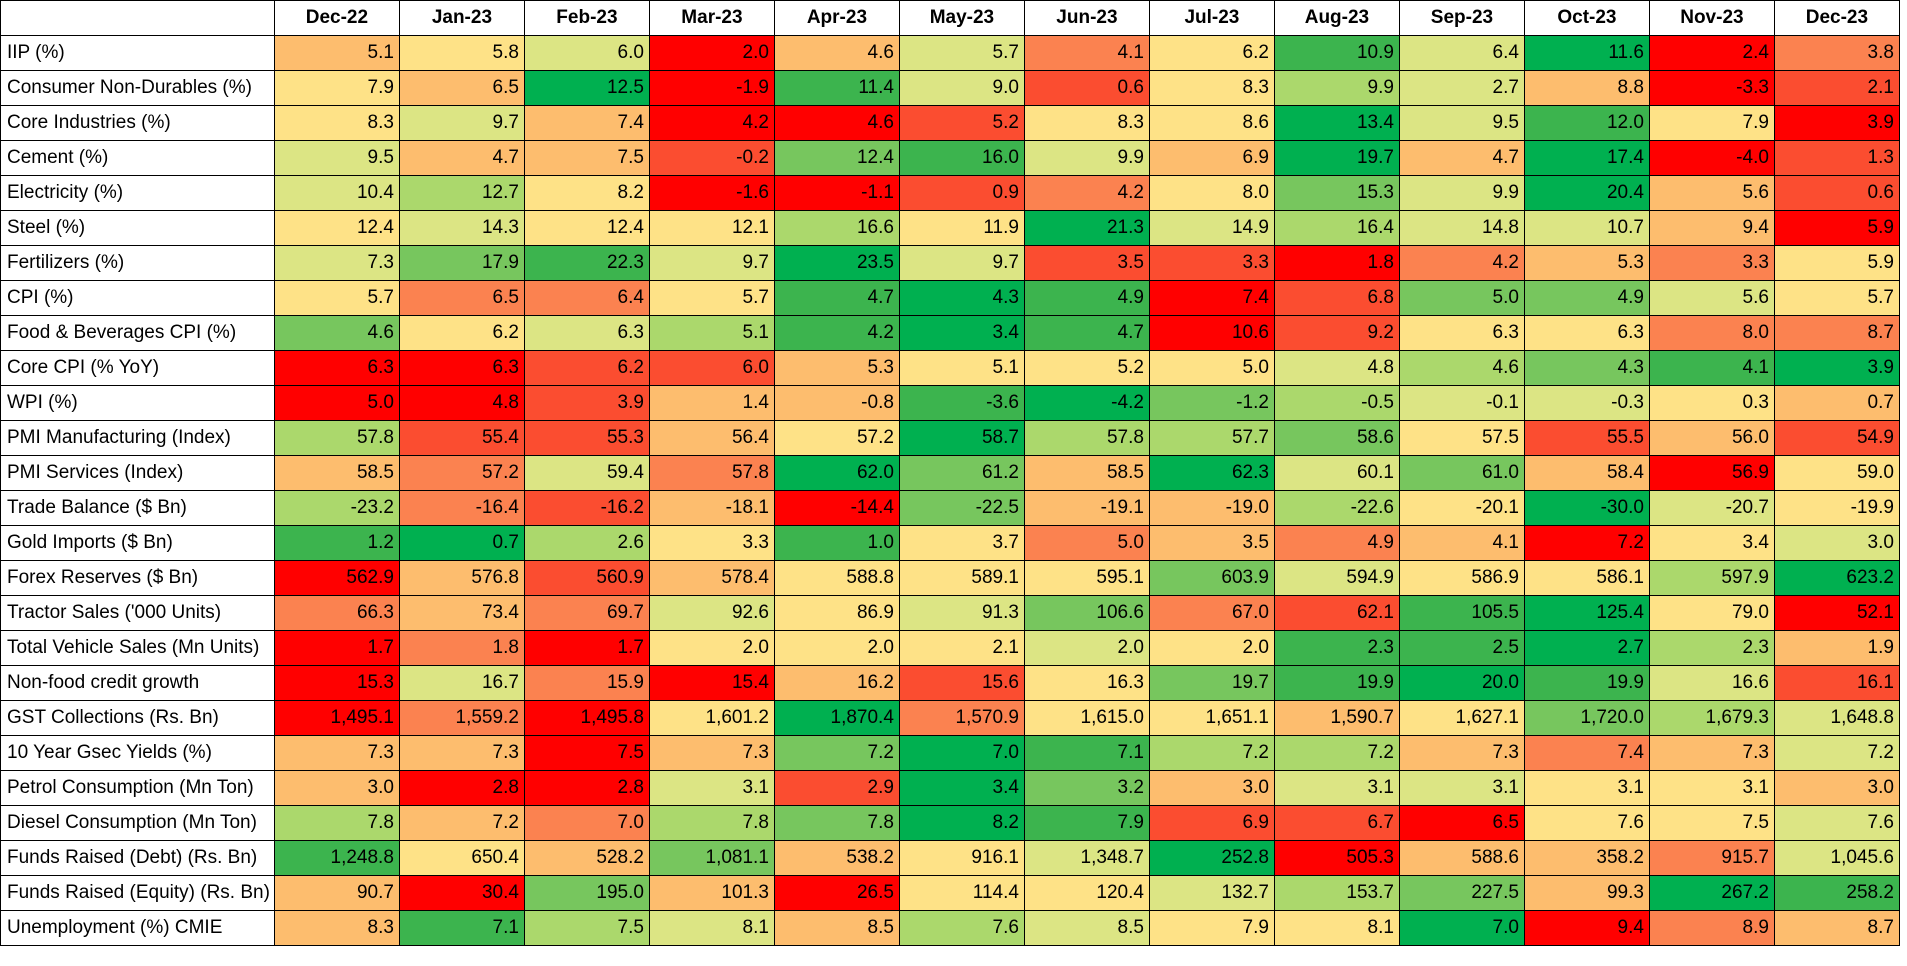 The width and height of the screenshot is (1907, 966). What do you see at coordinates (1711, 928) in the screenshot?
I see `data-cell: 8.9` at bounding box center [1711, 928].